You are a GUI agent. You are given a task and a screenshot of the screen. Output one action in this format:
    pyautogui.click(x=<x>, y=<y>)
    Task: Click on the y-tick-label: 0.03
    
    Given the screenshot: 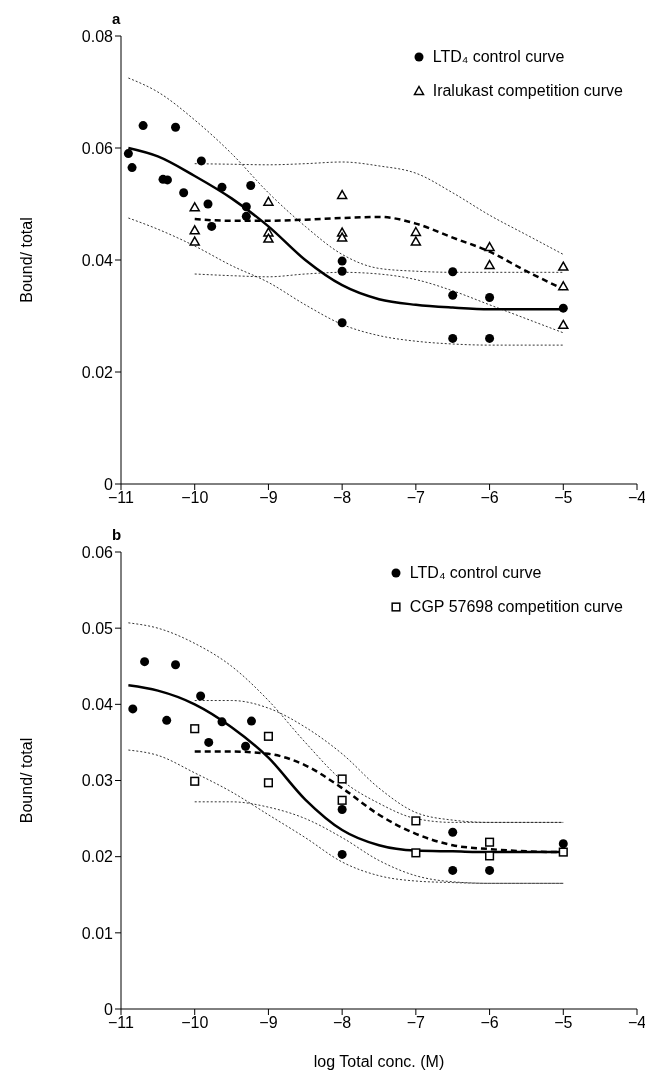 What is the action you would take?
    pyautogui.click(x=97, y=781)
    